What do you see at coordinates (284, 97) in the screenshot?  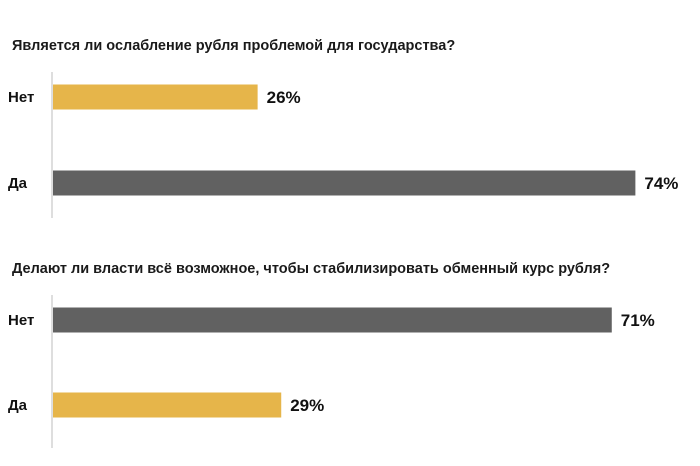 I see `value-label: 26%` at bounding box center [284, 97].